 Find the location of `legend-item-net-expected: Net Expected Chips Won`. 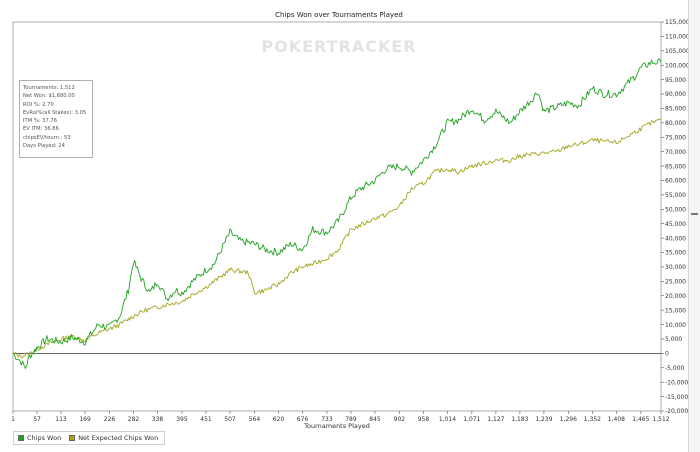

legend-item-net-expected: Net Expected Chips Won is located at coordinates (113, 438).